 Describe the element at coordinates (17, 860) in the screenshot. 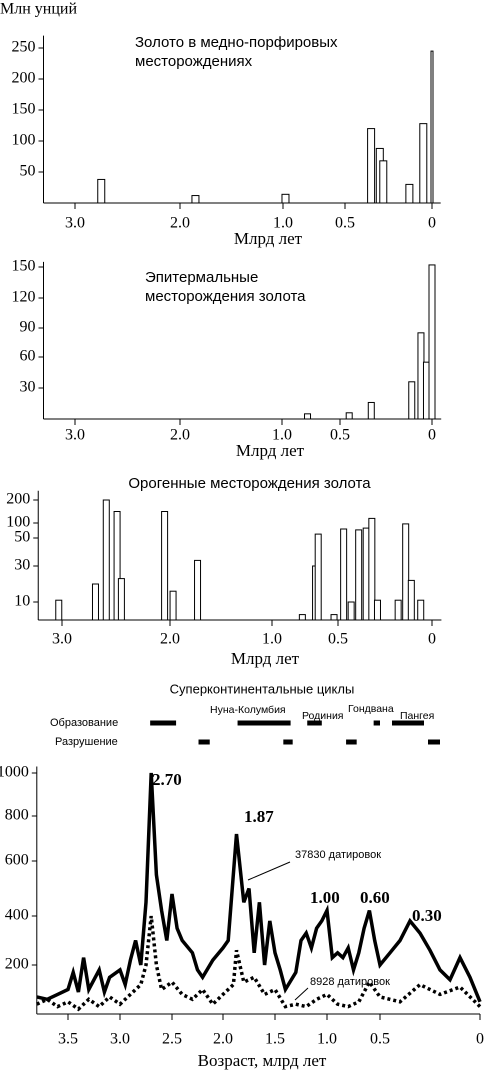

I see `y-tick-label: 600` at that location.